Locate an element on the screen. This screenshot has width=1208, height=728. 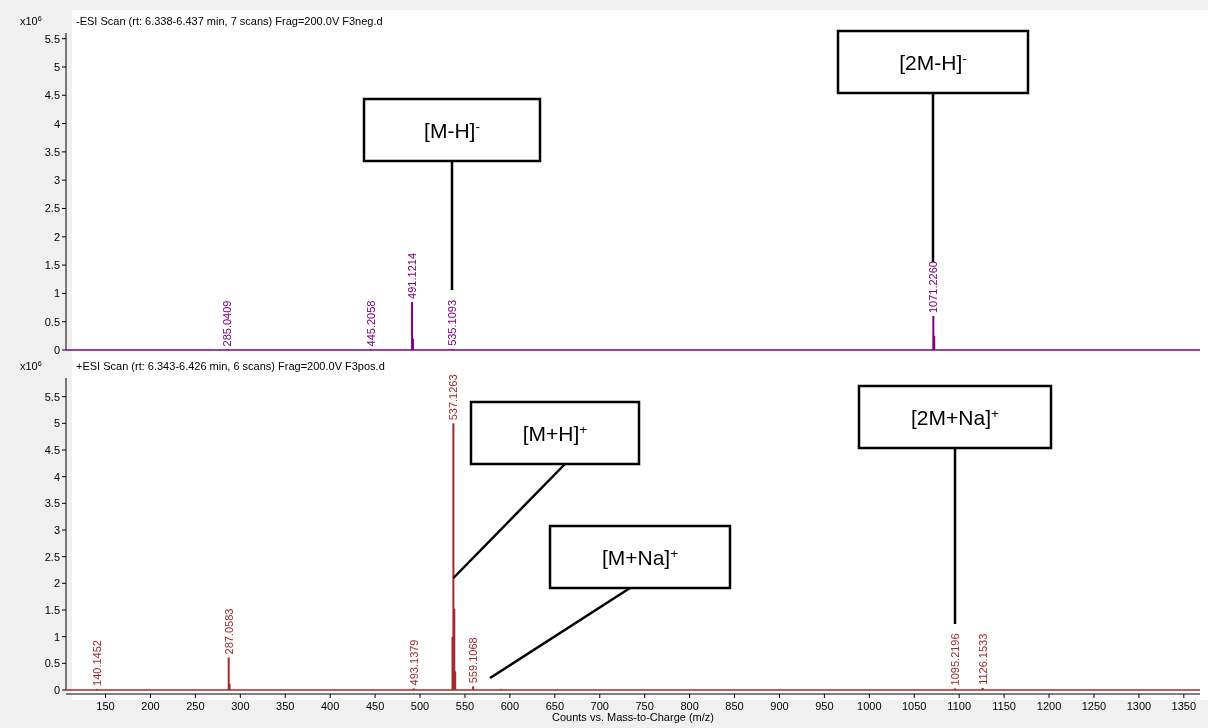
annotation: [M+Na]$^{+}$ is located at coordinates (640, 557).